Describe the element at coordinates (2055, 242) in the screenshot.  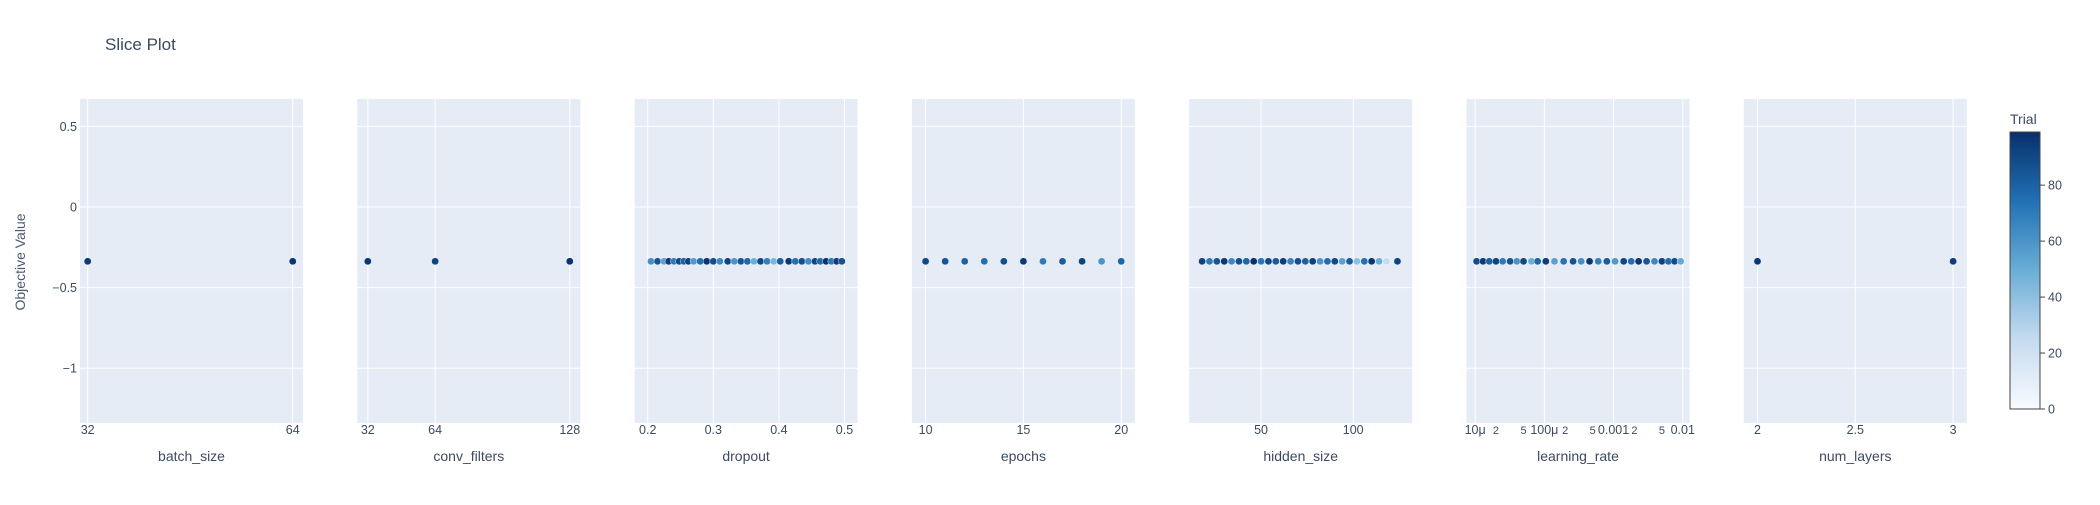
I see `colorbar-tick-label: 60` at that location.